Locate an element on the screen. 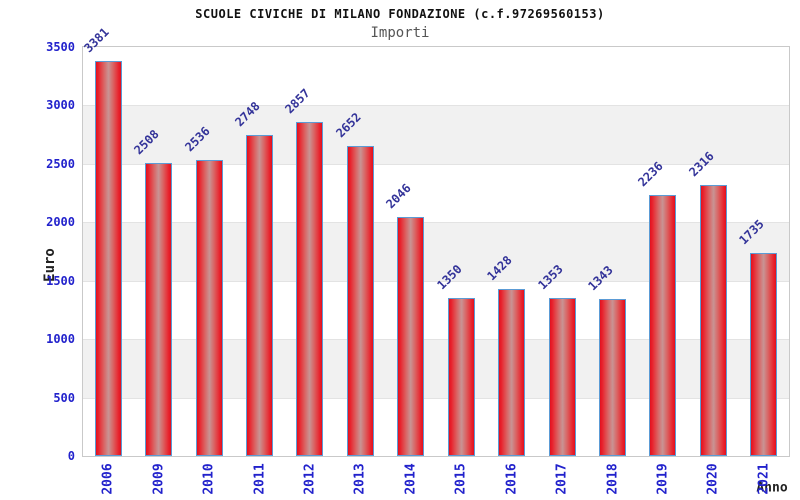 The height and width of the screenshot is (500, 800). bar-2019 is located at coordinates (663, 325).